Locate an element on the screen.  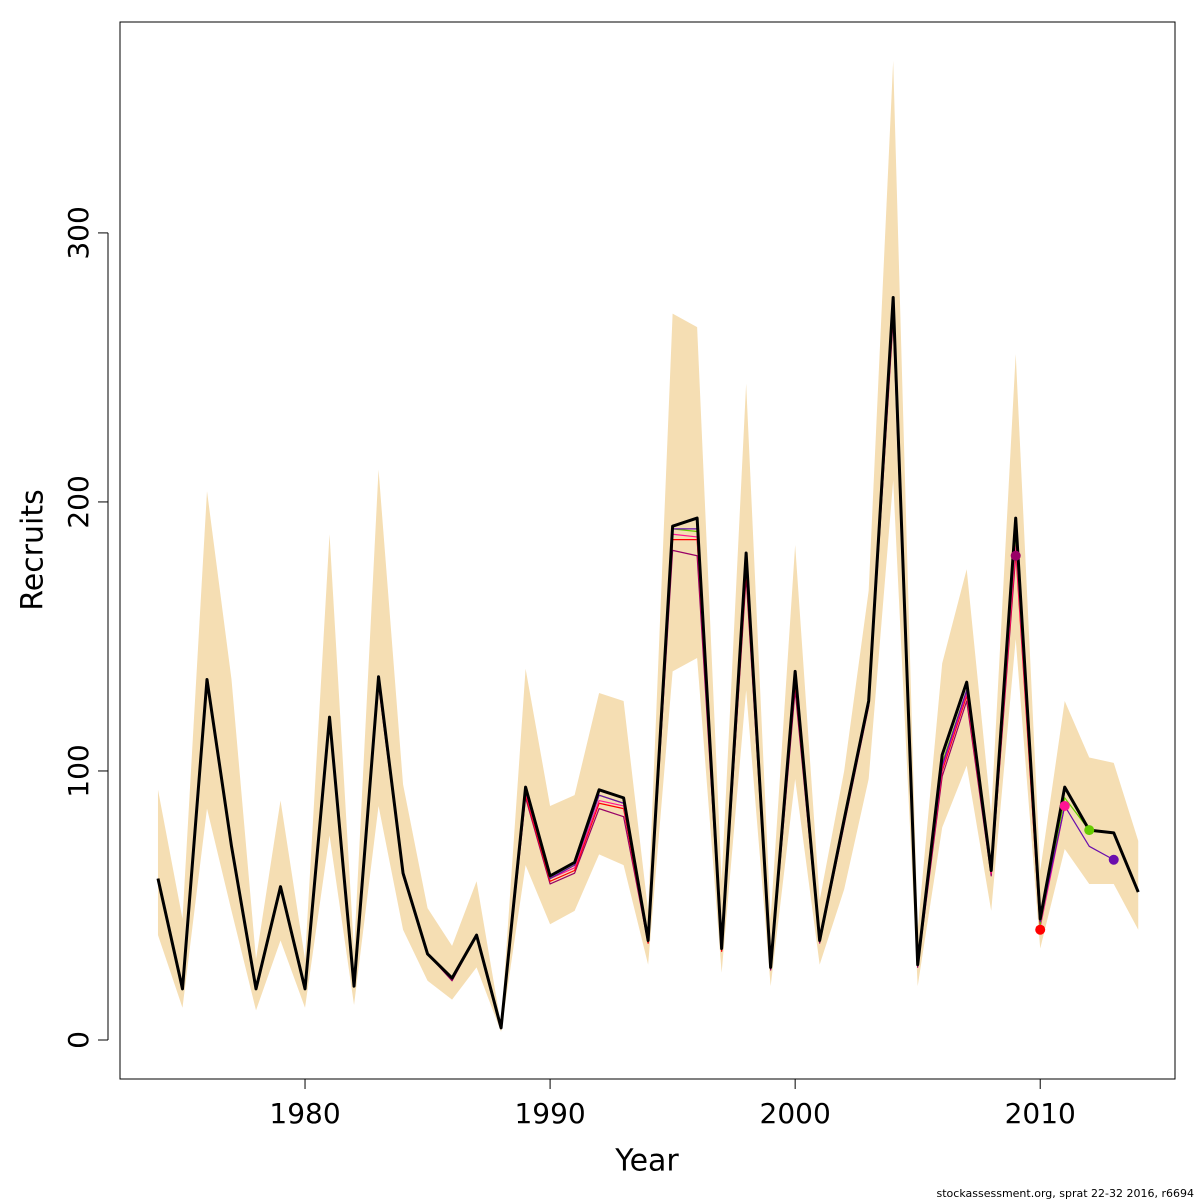
y-tick-label: 100 is located at coordinates (78, 770).